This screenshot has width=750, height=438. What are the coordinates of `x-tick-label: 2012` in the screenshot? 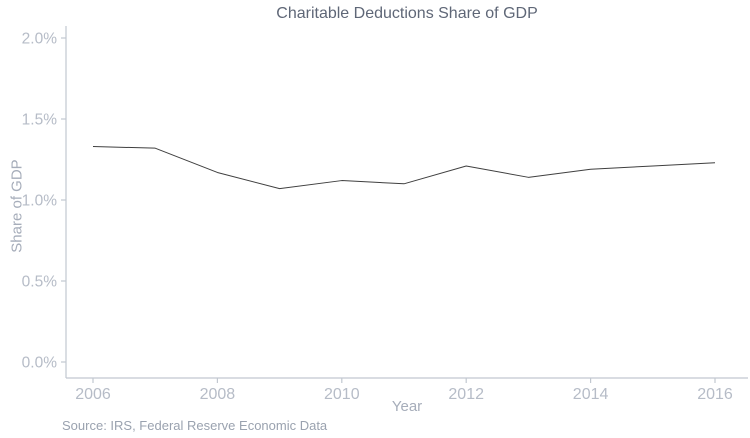 It's located at (466, 394).